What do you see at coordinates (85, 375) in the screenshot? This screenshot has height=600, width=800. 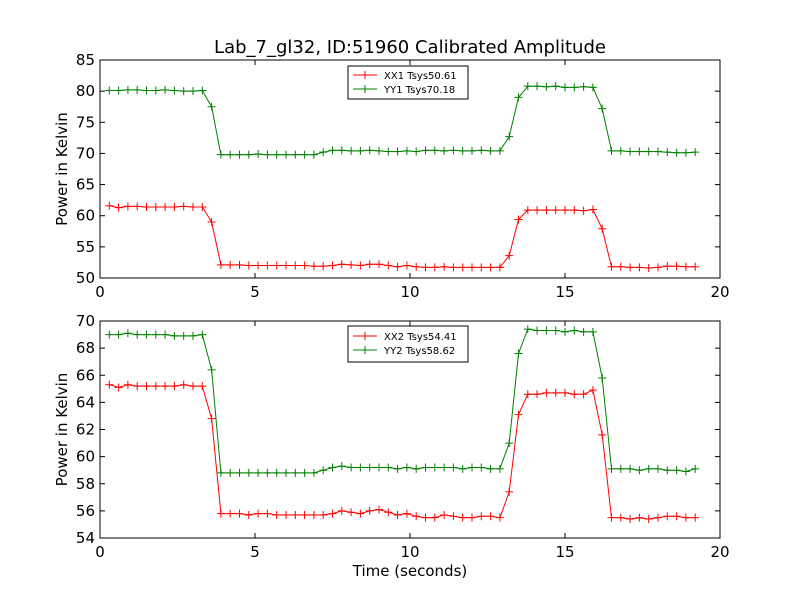 I see `y-tick-label: 66` at bounding box center [85, 375].